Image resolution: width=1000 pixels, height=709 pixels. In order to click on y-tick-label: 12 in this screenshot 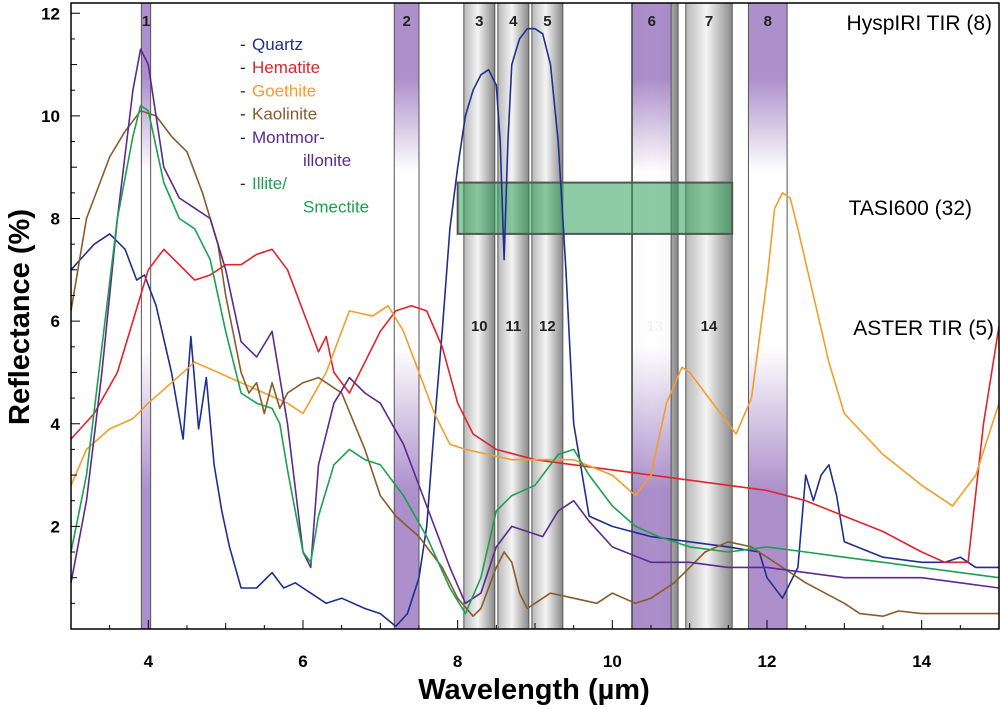, I will do `click(50, 13)`.